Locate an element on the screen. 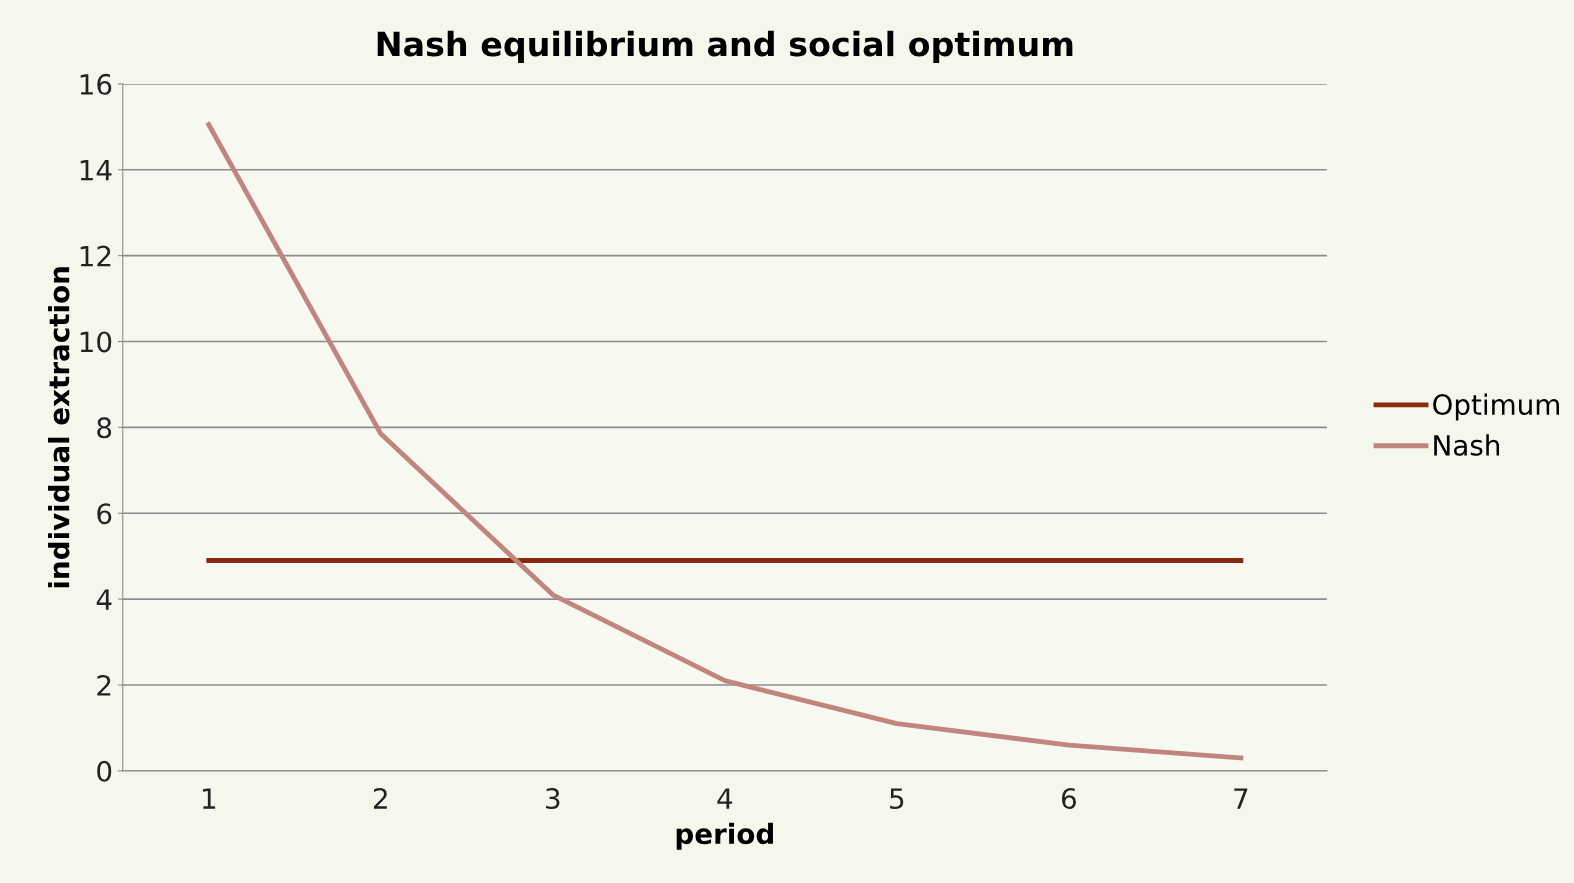  legend-label: Optimum is located at coordinates (1496, 407).